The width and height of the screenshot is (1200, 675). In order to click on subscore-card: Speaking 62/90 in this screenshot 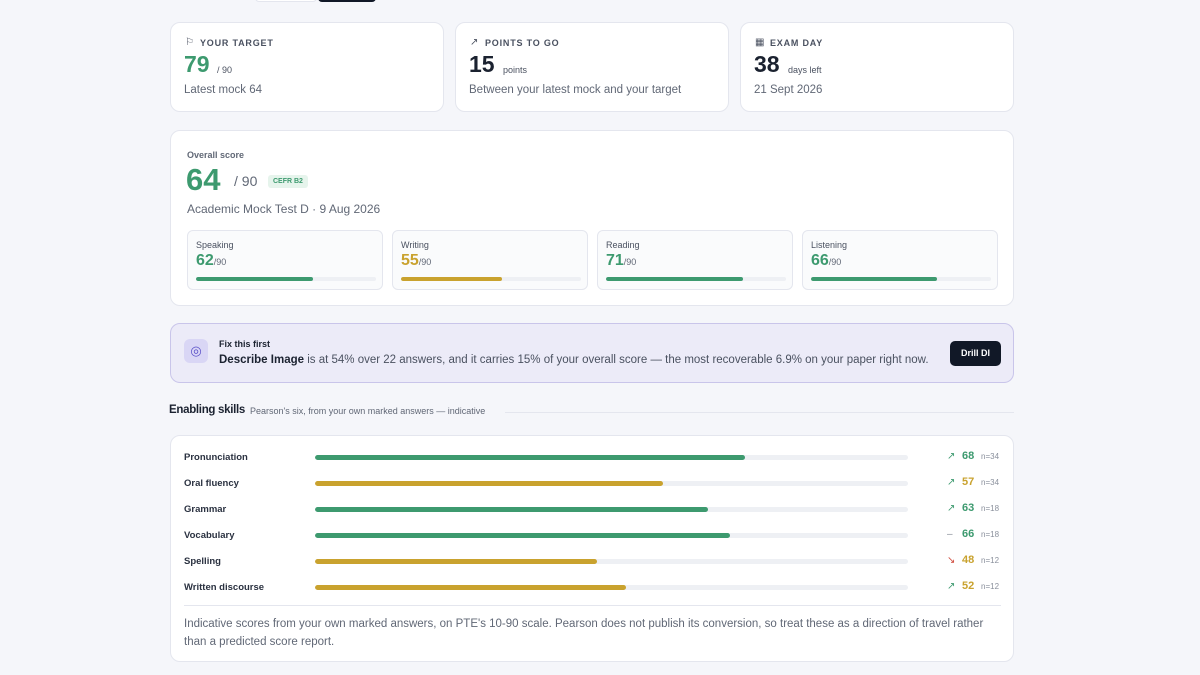, I will do `click(285, 260)`.